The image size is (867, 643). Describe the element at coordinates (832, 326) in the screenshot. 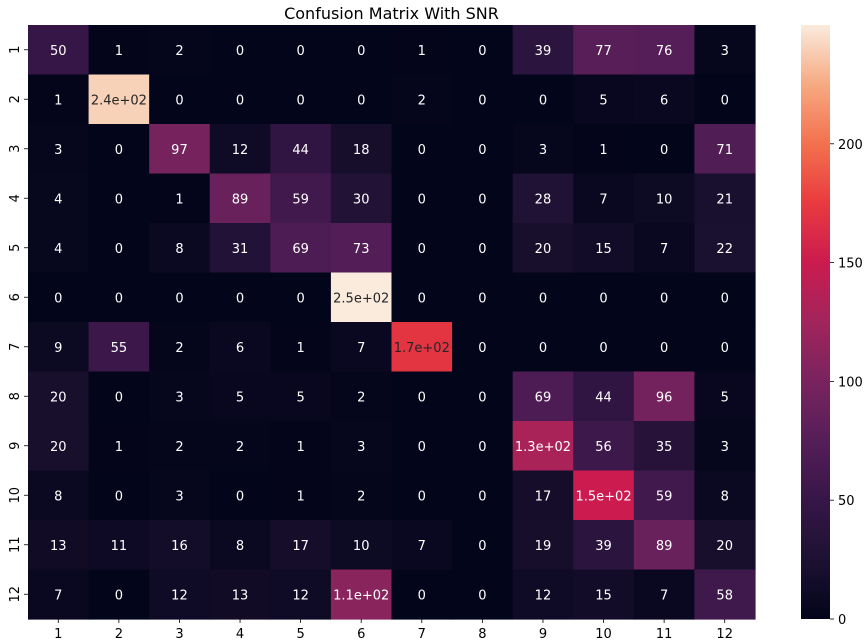

I see `colorbar: 0 50 100 150 200` at that location.